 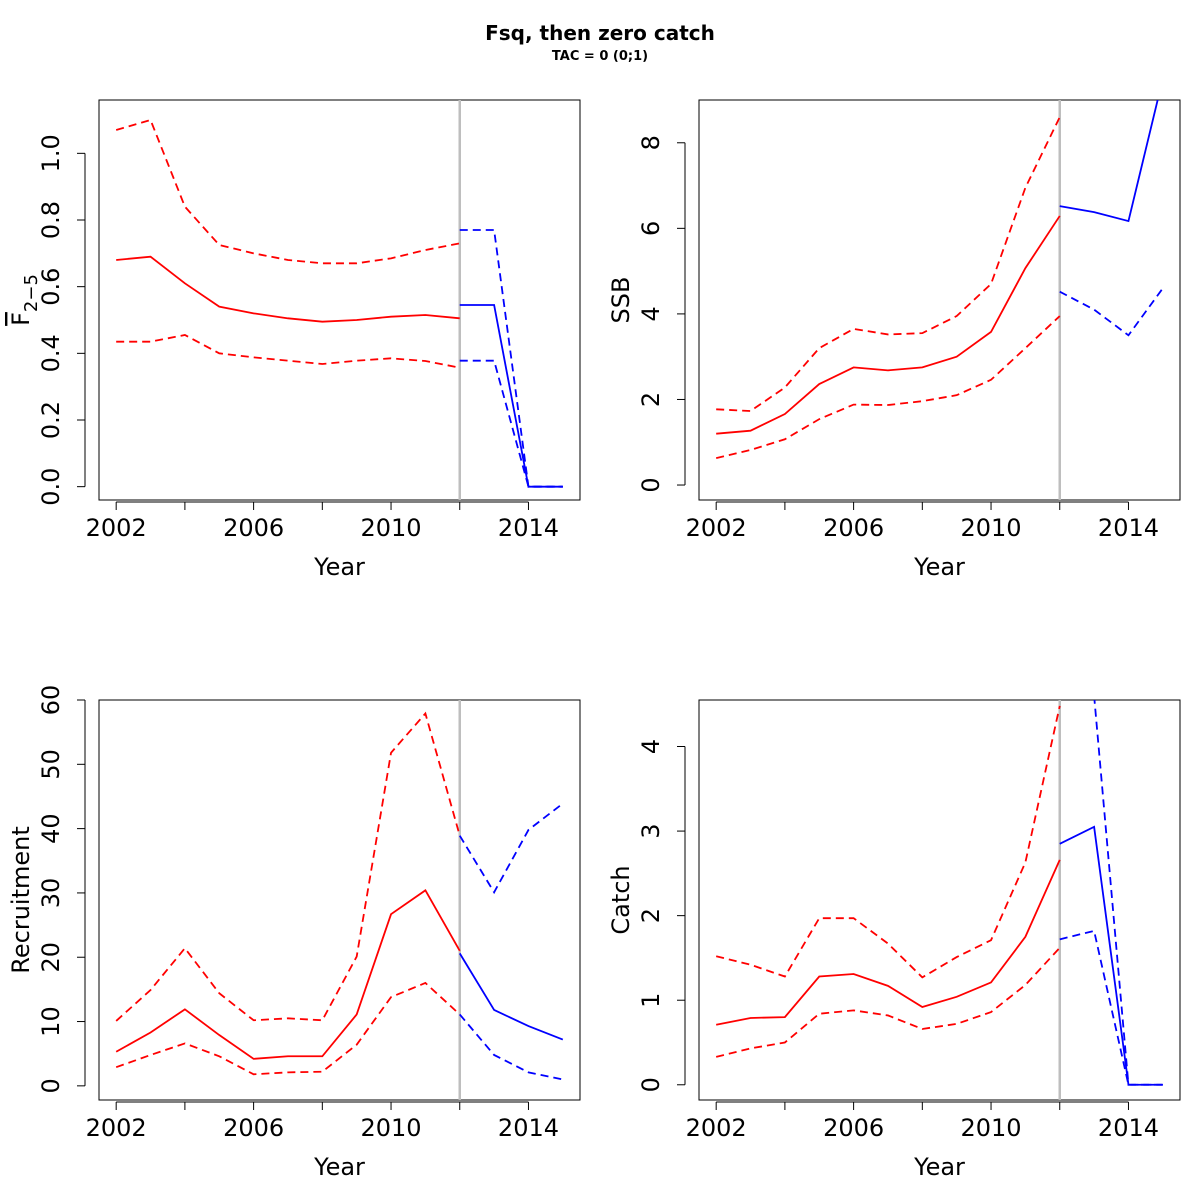 I want to click on catch-y-axis-title: Catch, so click(x=621, y=899).